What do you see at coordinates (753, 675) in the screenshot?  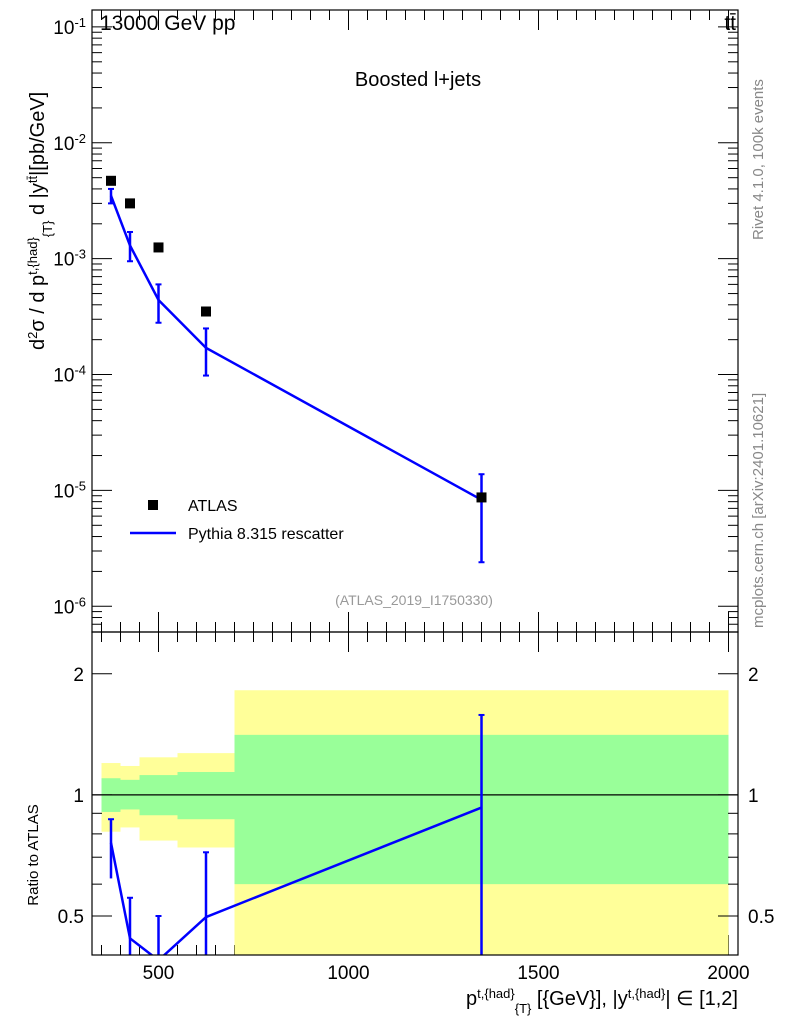 I see `ratio-y-tick-label-right: 2` at bounding box center [753, 675].